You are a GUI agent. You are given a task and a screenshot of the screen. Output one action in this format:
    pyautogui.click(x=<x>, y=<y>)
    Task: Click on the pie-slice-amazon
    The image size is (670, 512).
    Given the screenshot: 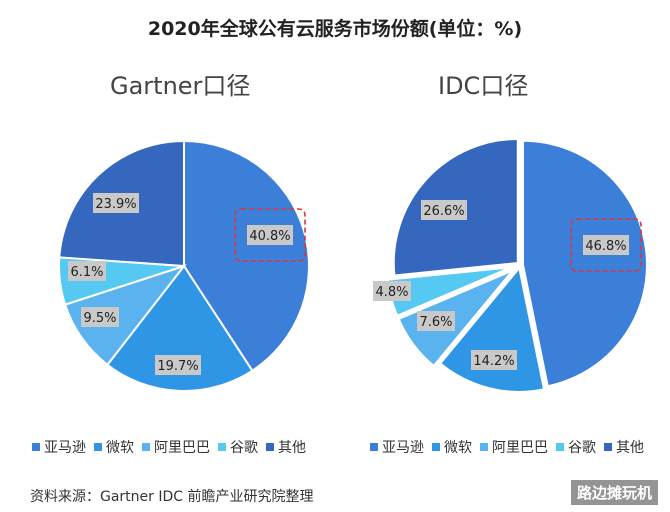 What is the action you would take?
    pyautogui.click(x=584, y=263)
    